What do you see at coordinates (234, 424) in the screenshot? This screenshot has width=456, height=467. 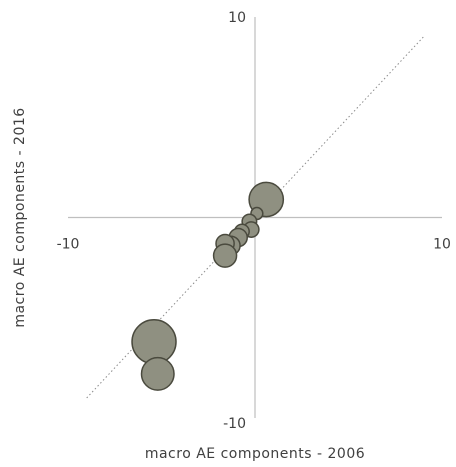 I see `y-tick-label-min: -10` at bounding box center [234, 424].